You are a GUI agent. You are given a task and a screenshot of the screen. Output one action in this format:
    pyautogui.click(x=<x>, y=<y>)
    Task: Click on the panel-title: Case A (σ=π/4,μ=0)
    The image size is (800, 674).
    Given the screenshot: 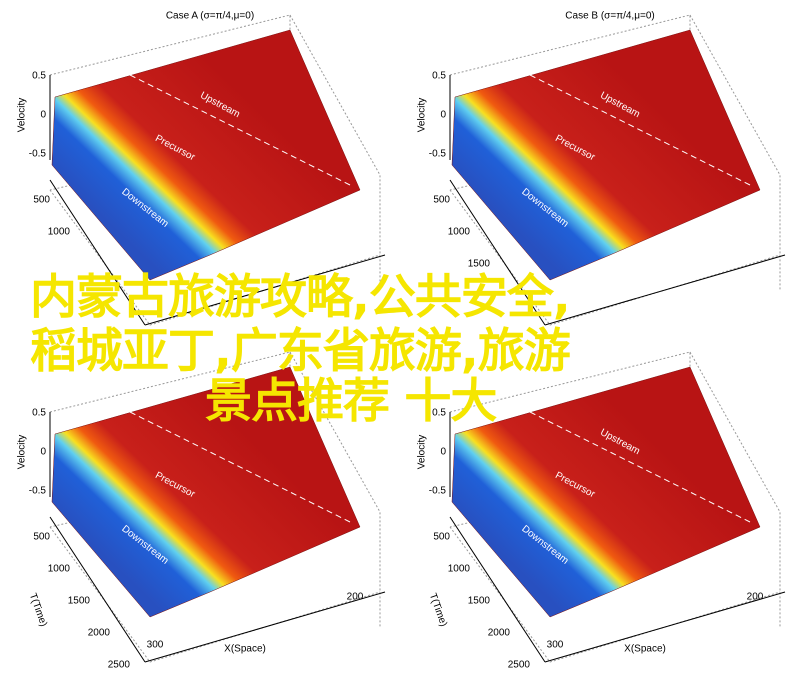 What is the action you would take?
    pyautogui.click(x=210, y=16)
    